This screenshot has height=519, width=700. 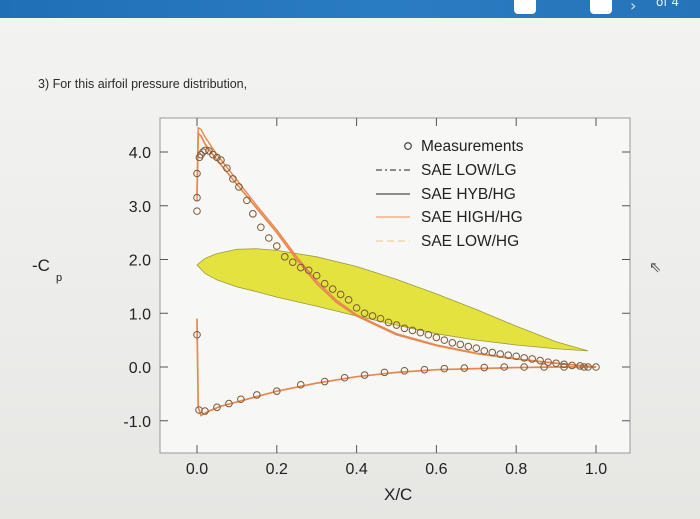 What do you see at coordinates (197, 469) in the screenshot?
I see `x-tick-label: 0.0` at bounding box center [197, 469].